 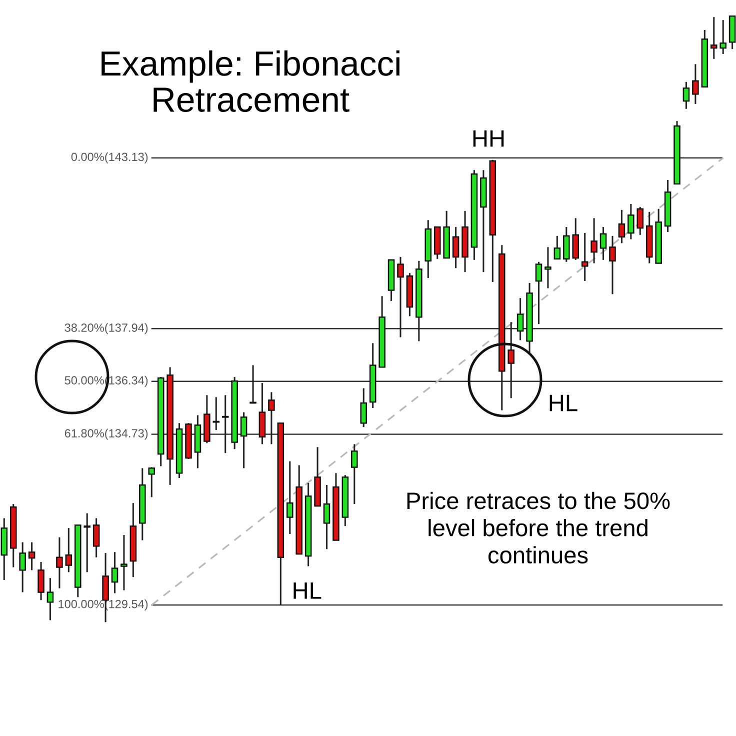 I want to click on ref-line-label: 0.00%(143.13), so click(x=109, y=158).